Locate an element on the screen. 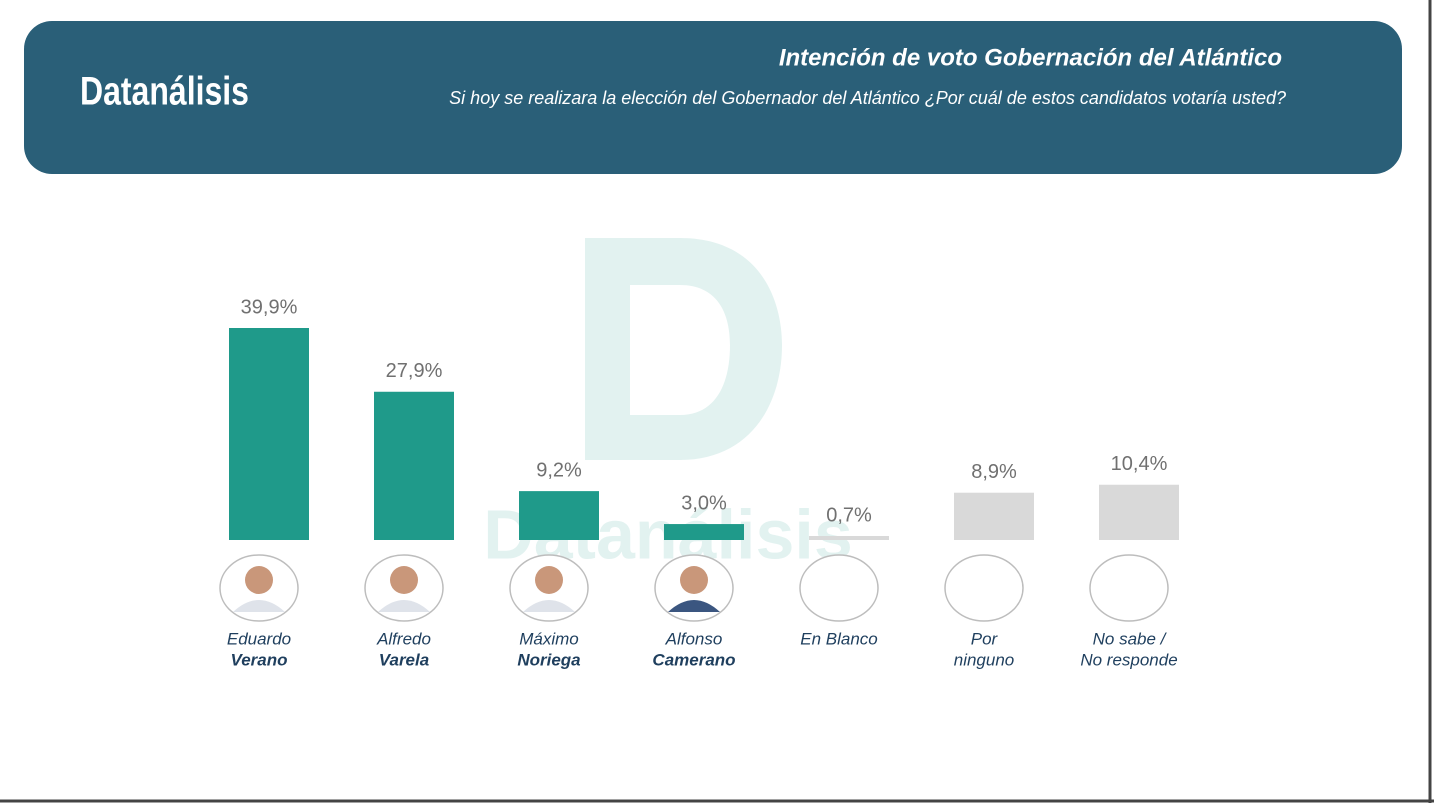  value-label: 10,4% is located at coordinates (1139, 464).